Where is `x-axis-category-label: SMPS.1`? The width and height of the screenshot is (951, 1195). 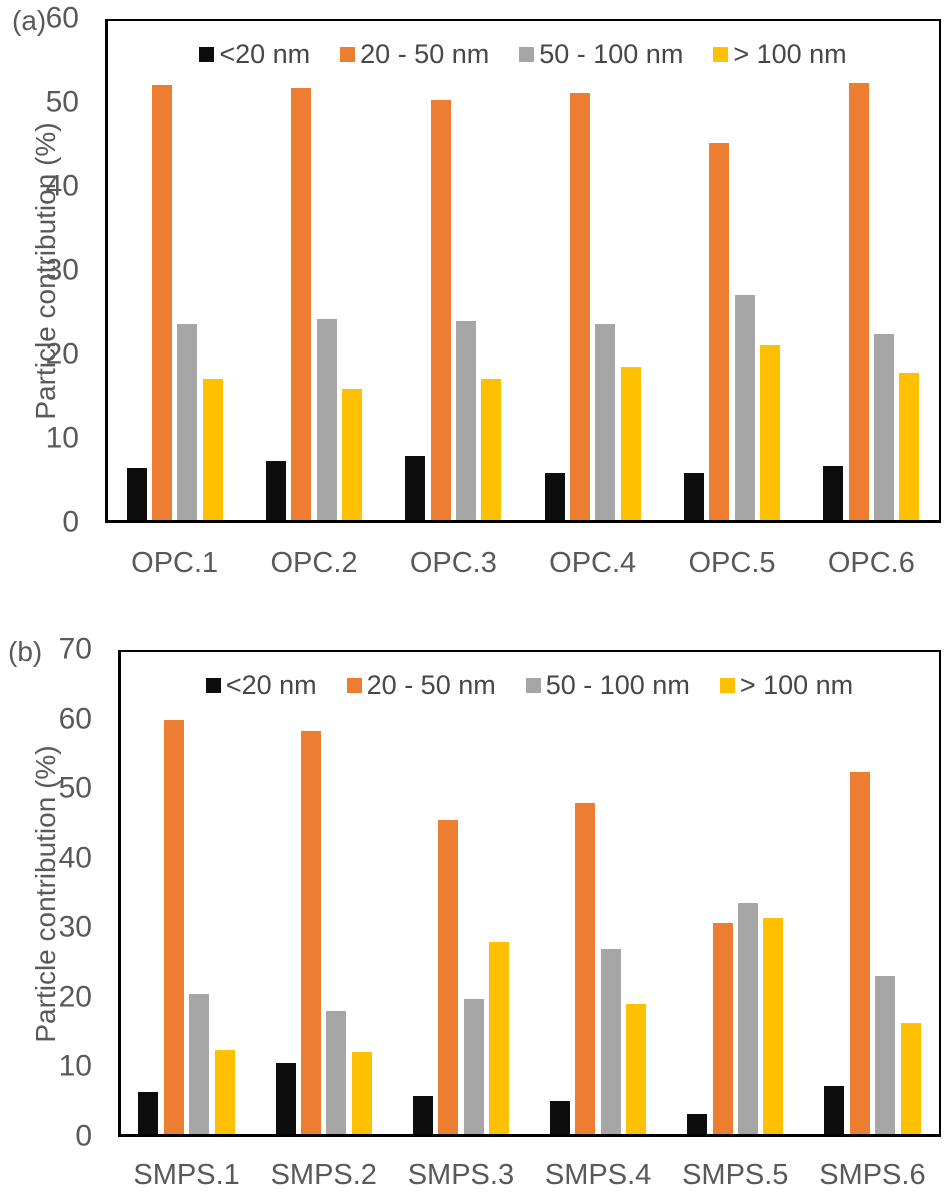 x-axis-category-label: SMPS.1 is located at coordinates (186, 1175).